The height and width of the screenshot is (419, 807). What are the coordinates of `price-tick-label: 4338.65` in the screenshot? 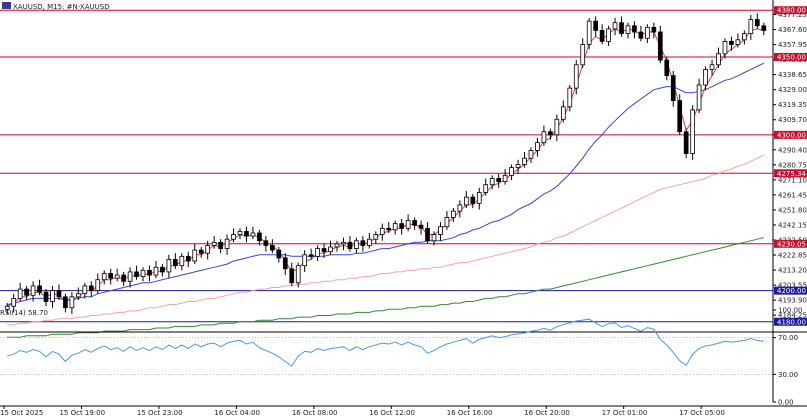 It's located at (792, 75).